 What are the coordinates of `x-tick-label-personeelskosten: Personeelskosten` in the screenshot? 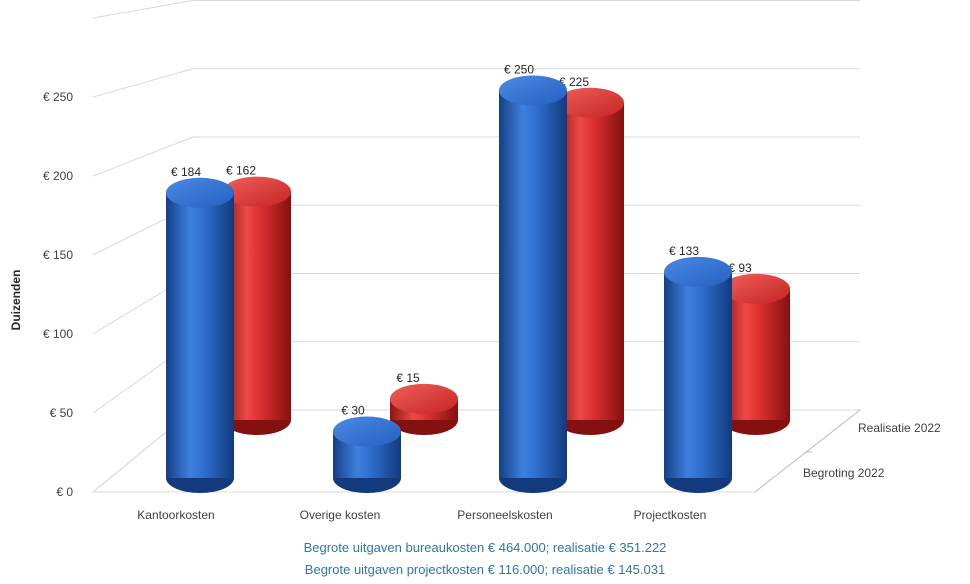 It's located at (504, 515).